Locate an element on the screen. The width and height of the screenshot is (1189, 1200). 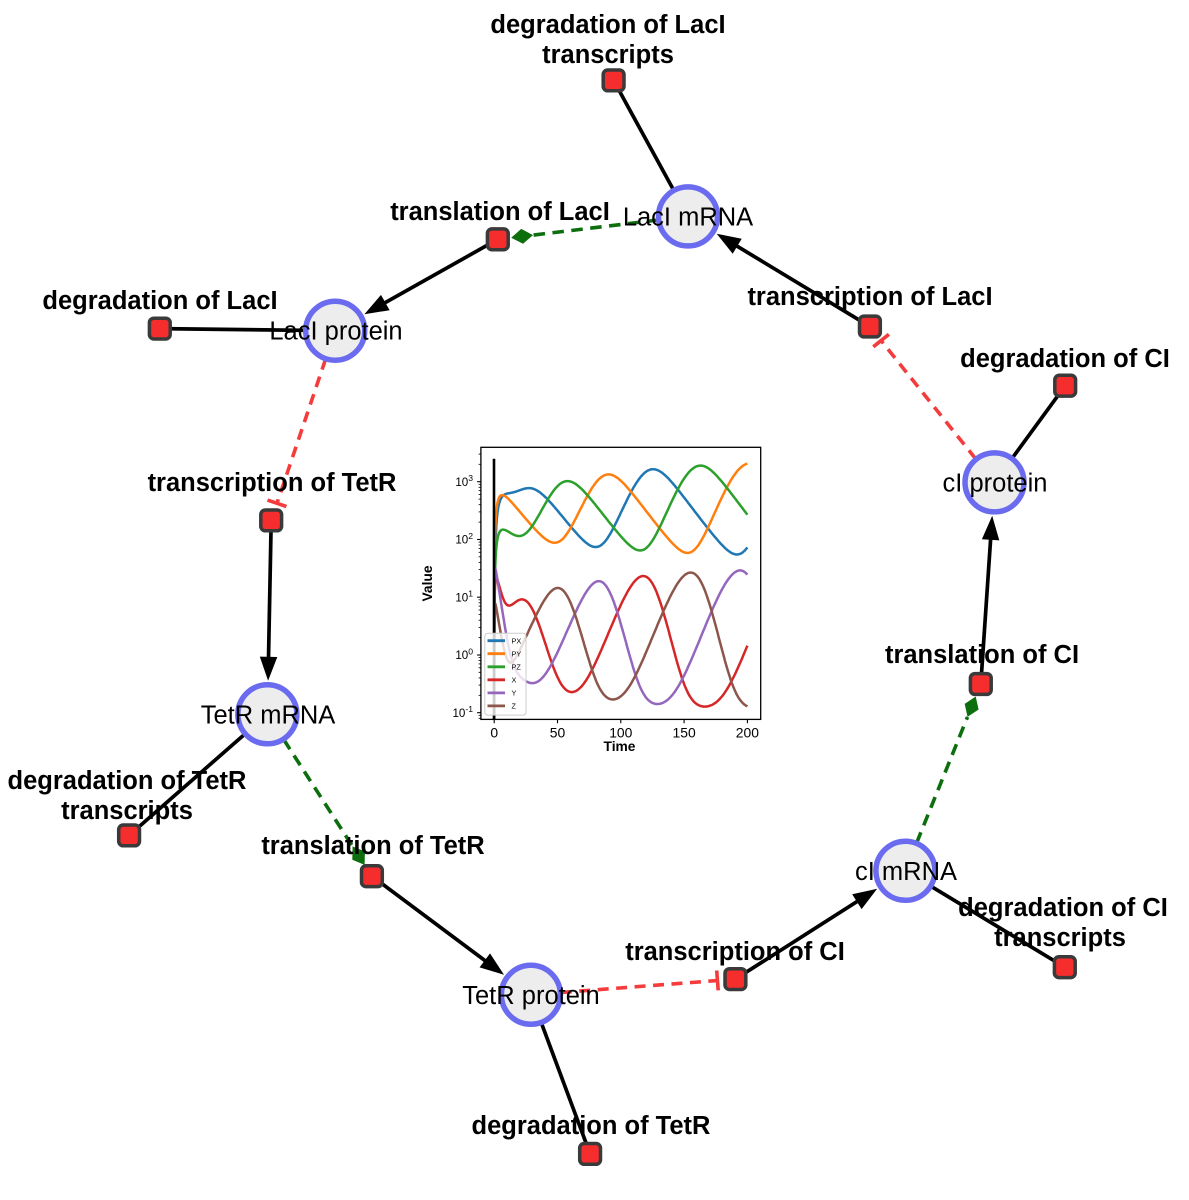
svg-text: cI protein is located at coordinates (995, 483).